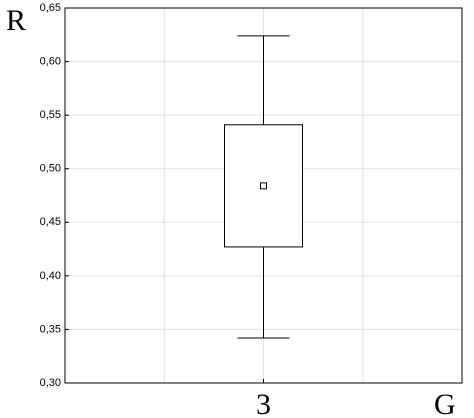 The image size is (474, 418). Describe the element at coordinates (50, 276) in the screenshot. I see `y-tick-label: 0,40` at that location.